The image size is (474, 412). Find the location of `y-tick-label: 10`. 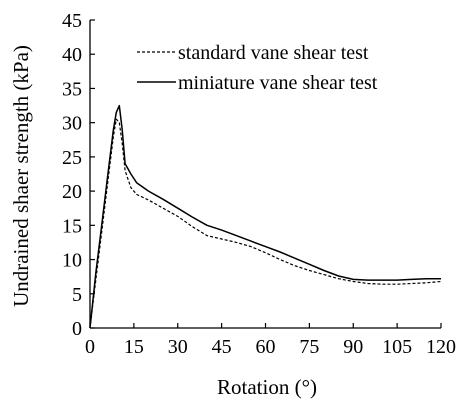

y-tick-label: 10 is located at coordinates (72, 261).